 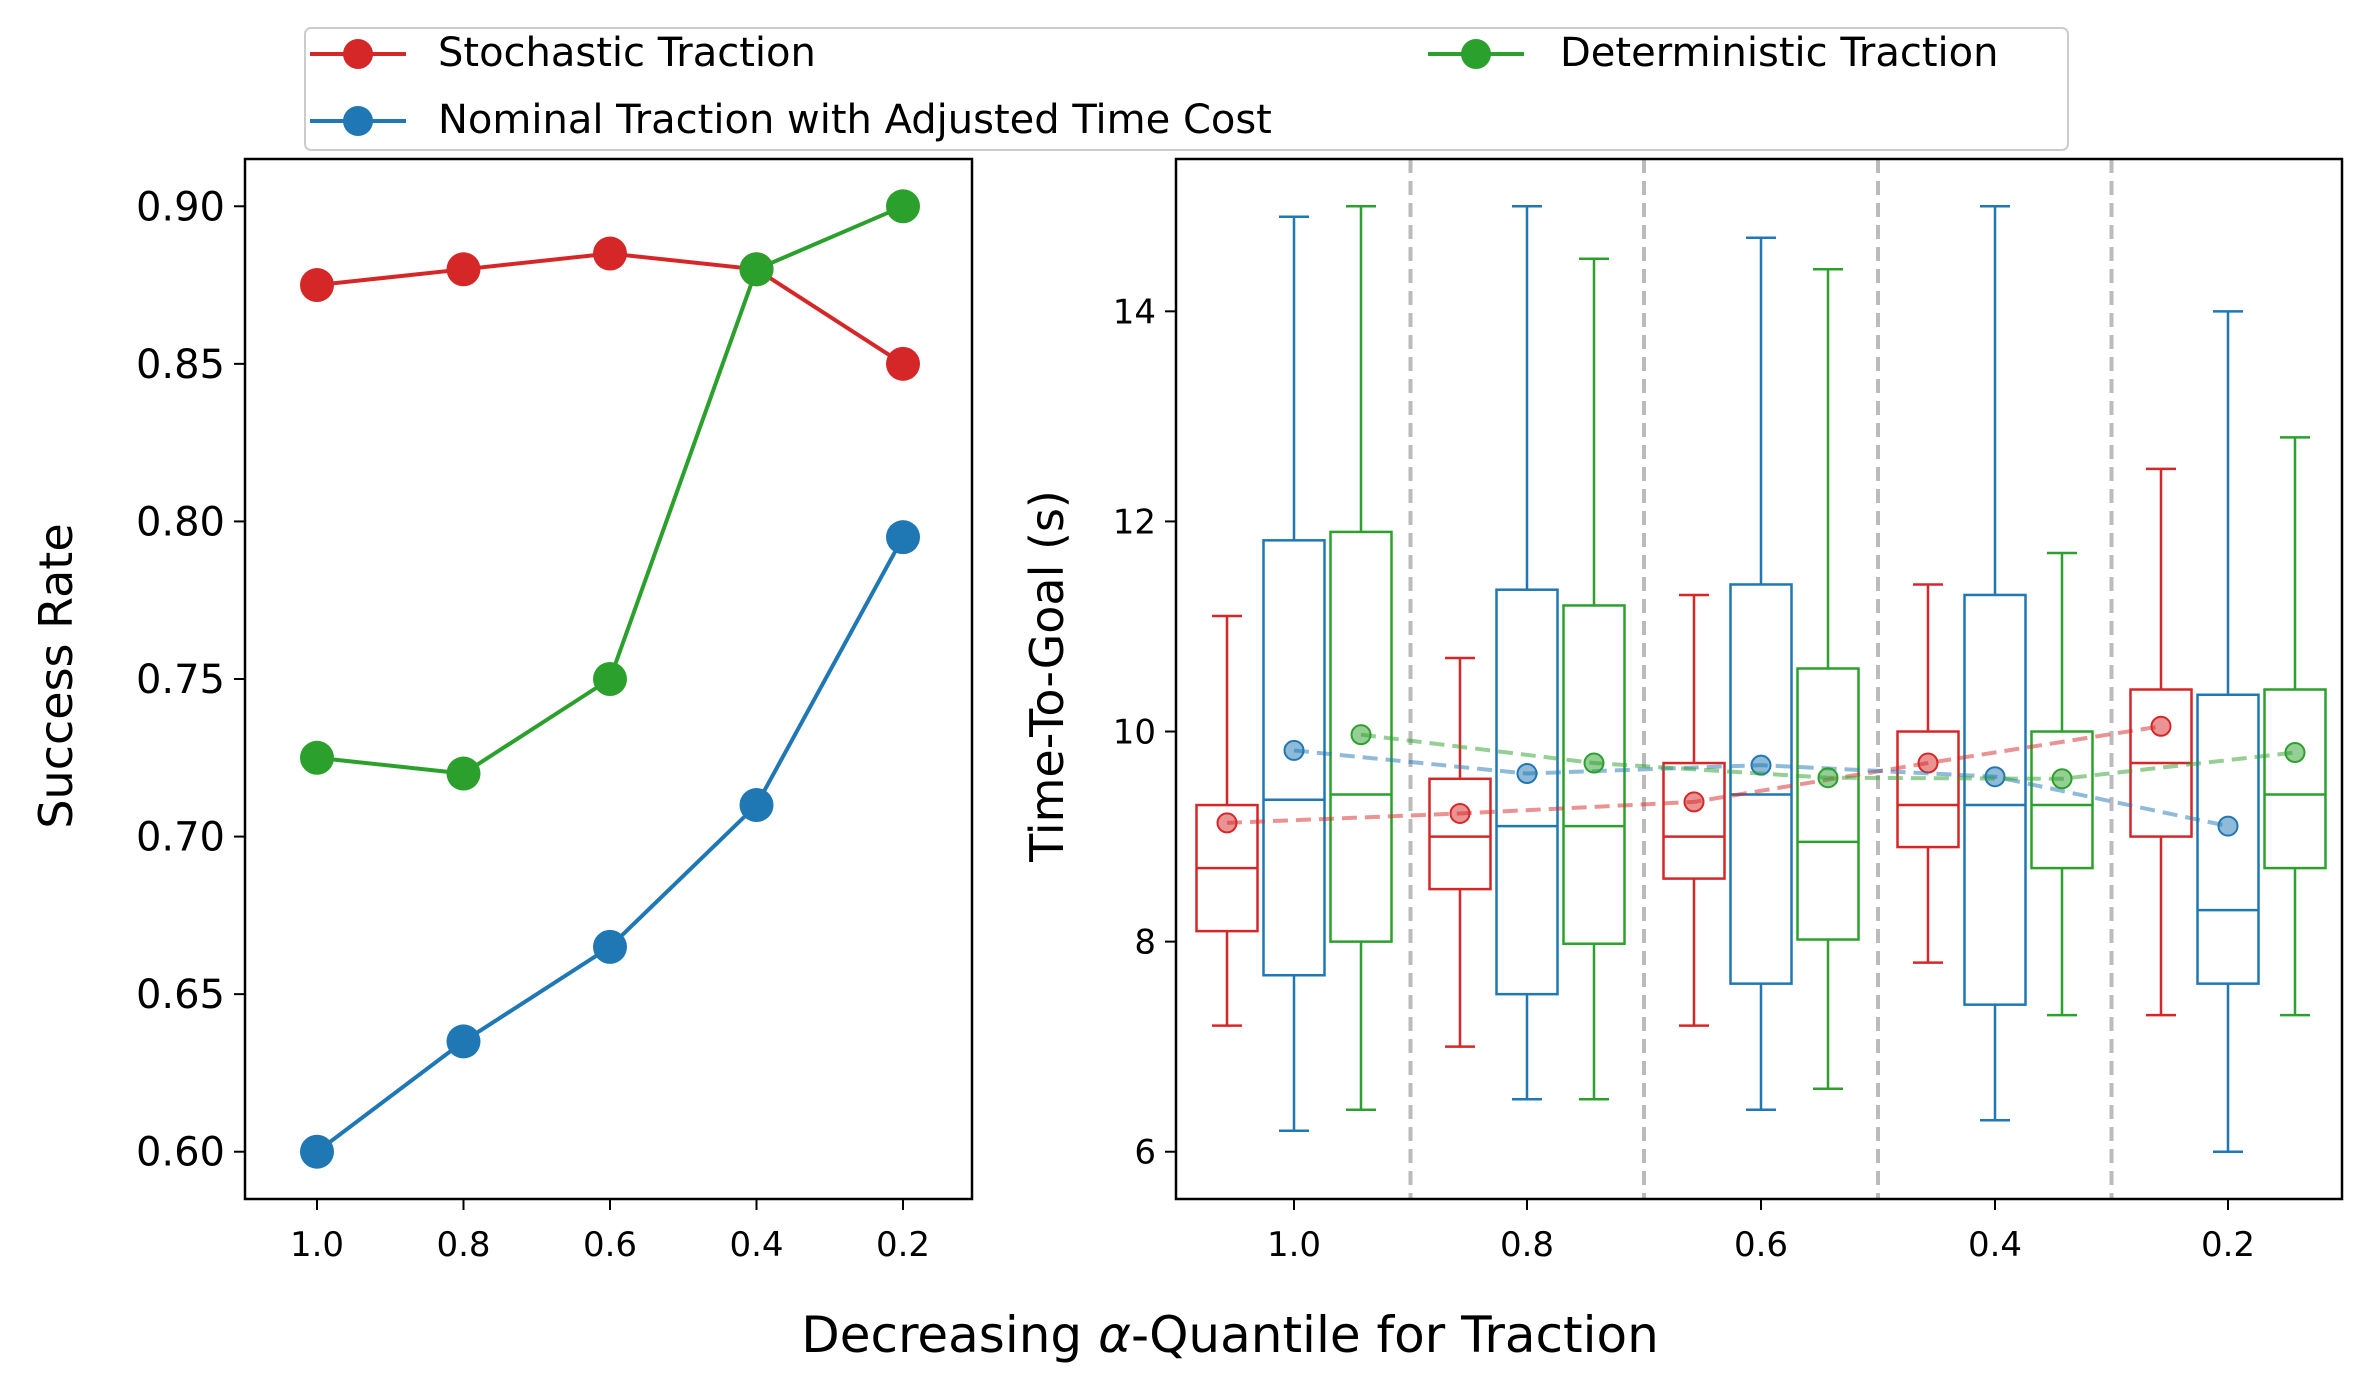 I want to click on series-stochastic, so click(x=610, y=308).